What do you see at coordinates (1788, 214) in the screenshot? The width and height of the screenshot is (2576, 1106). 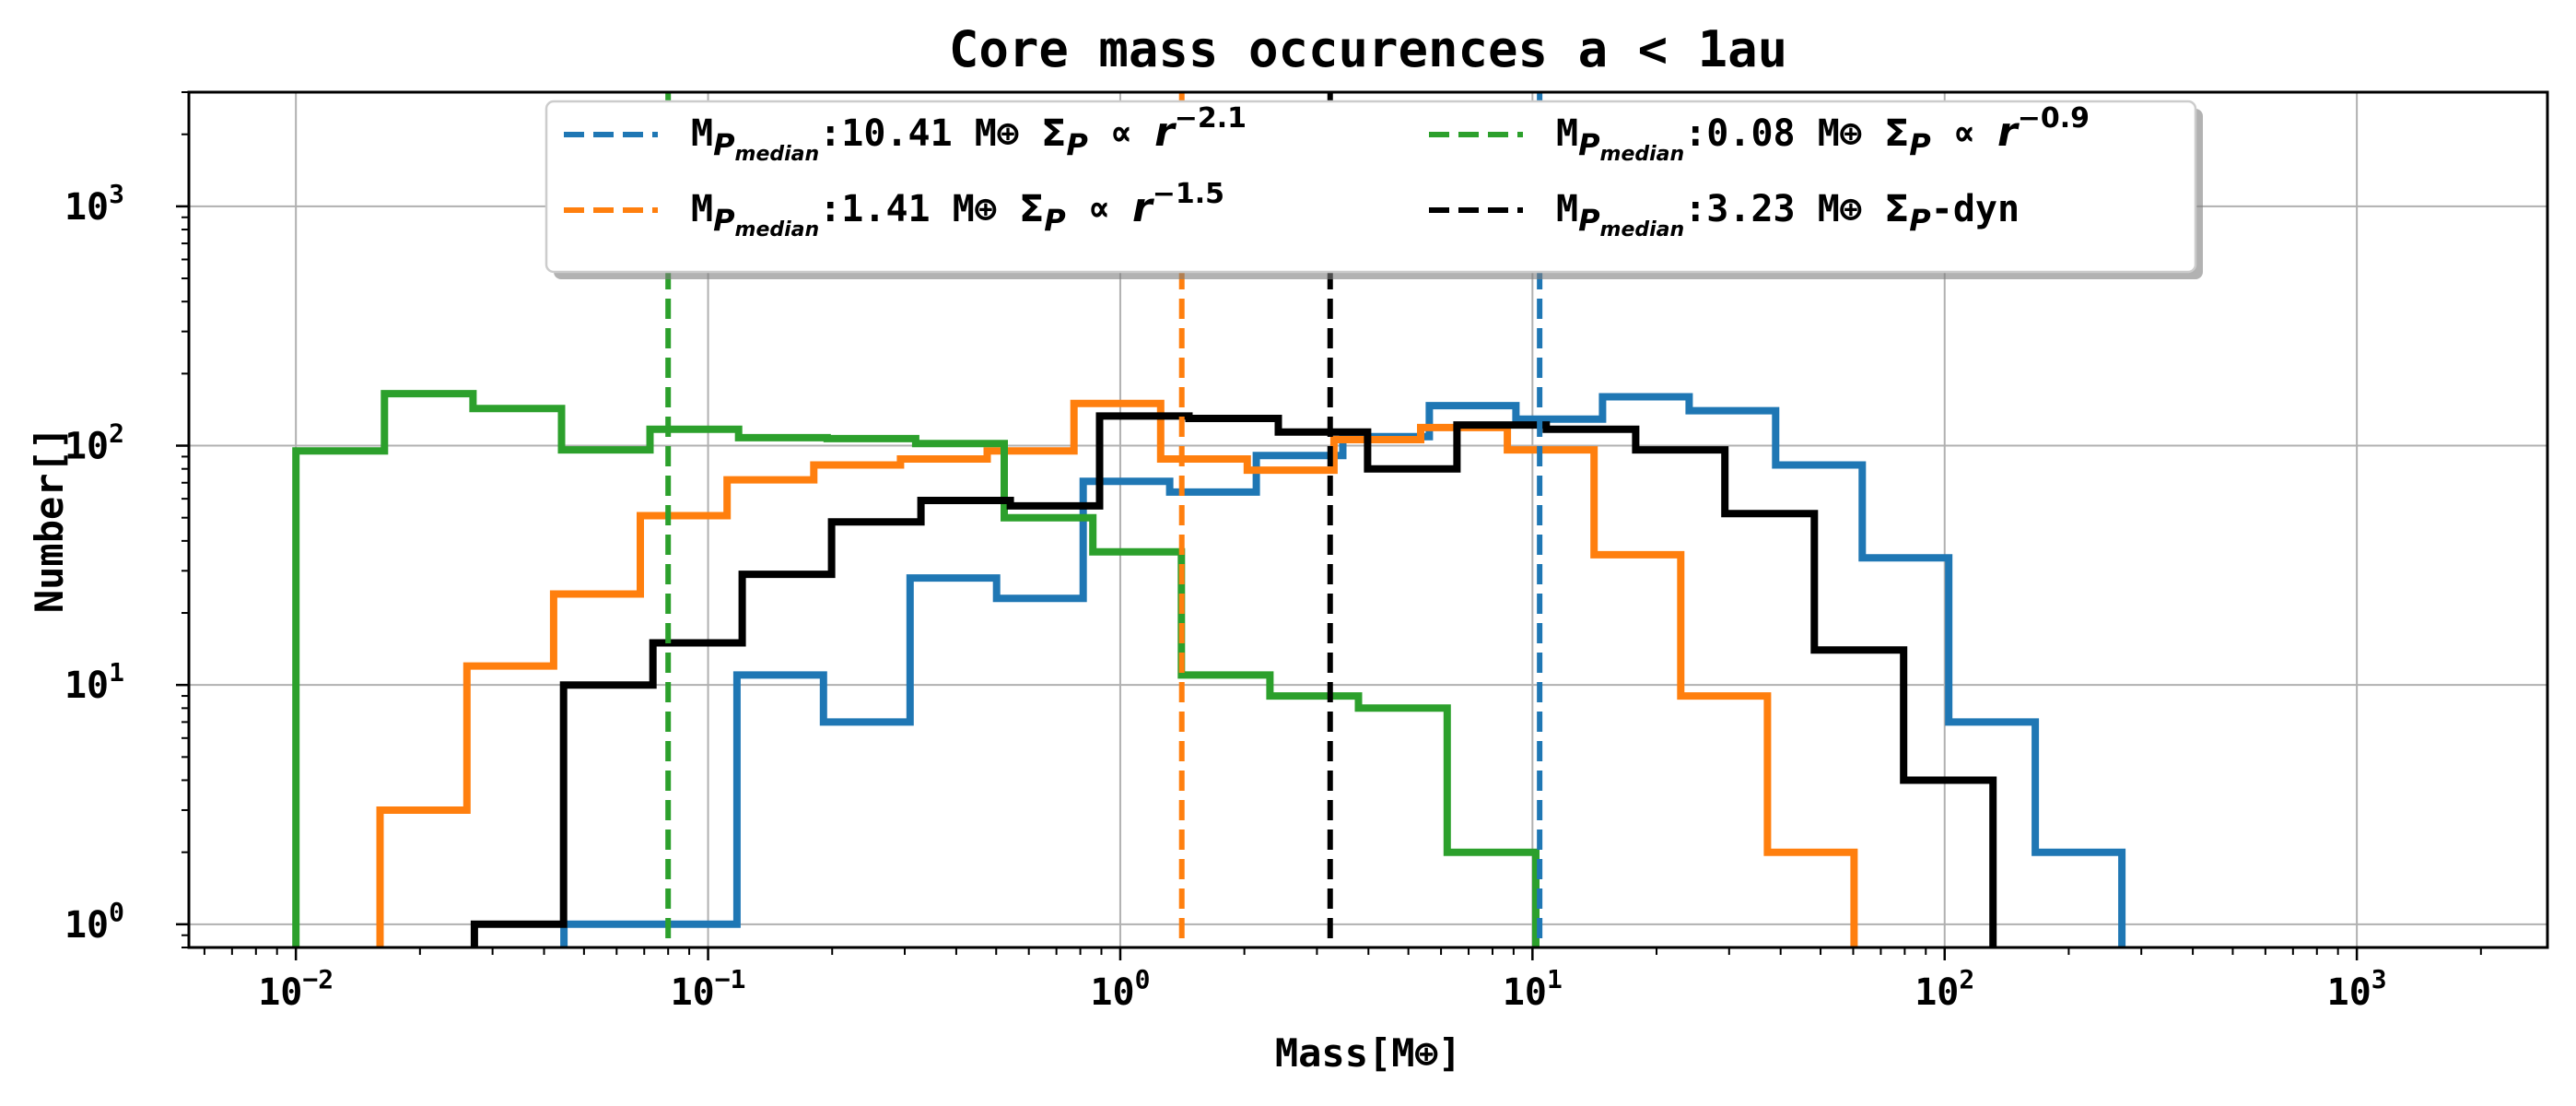 I see `legend-label-black: MPmedian:3.23 M⊕ ΣP-dyn` at bounding box center [1788, 214].